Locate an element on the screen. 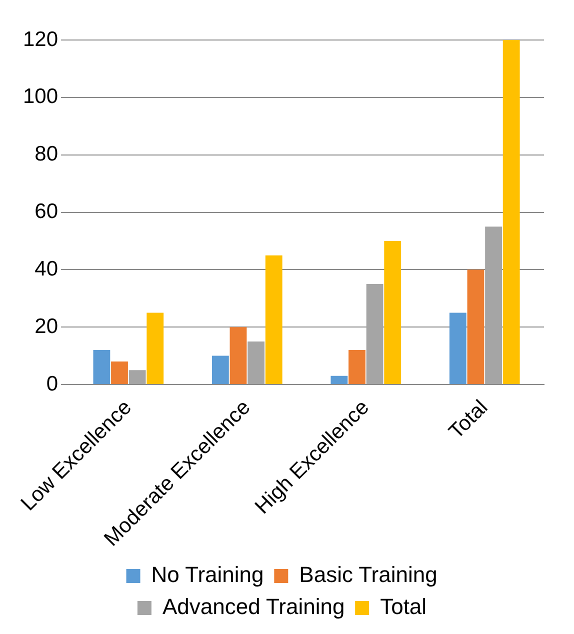  legend-label: No Training is located at coordinates (207, 575).